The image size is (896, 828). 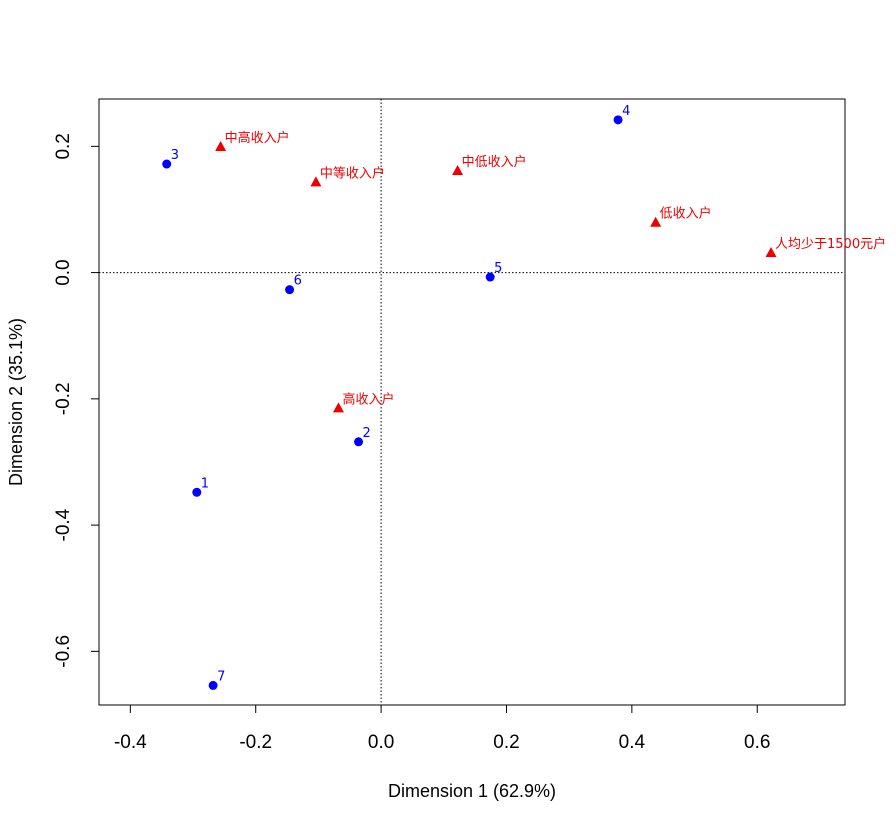 I want to click on row-point-label: 1, so click(x=205, y=483).